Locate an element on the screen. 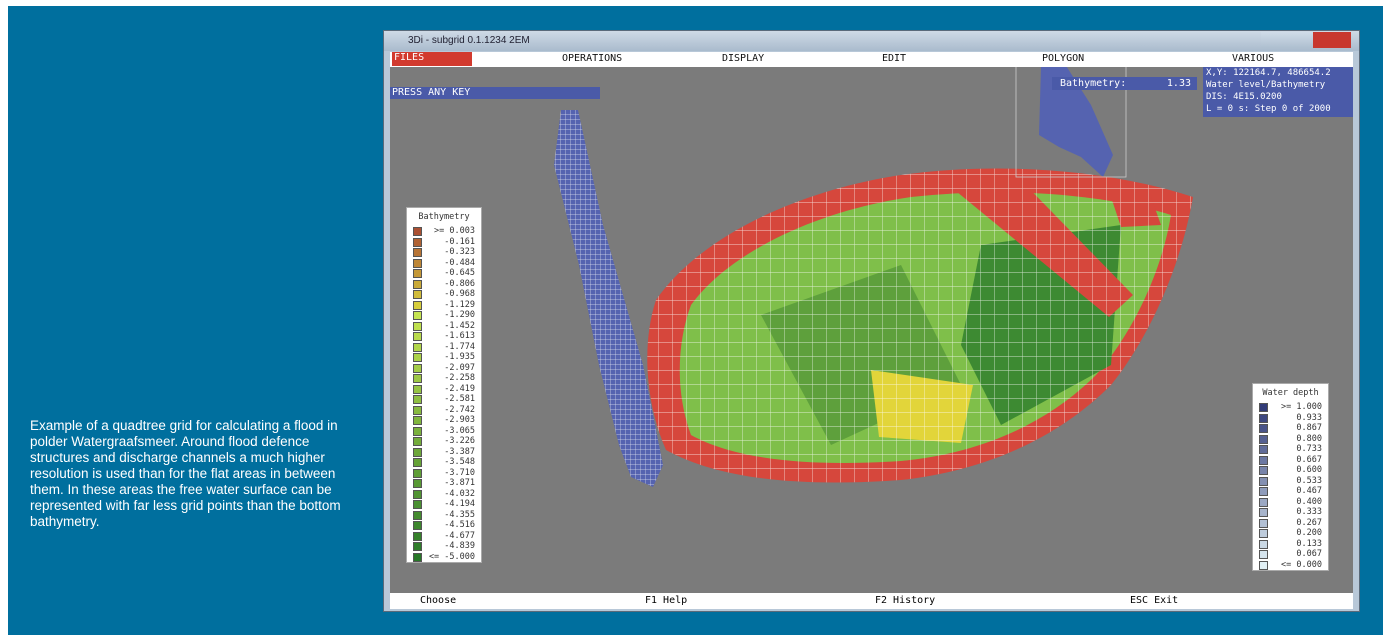 The width and height of the screenshot is (1391, 641). legend-row: -2.258 is located at coordinates (444, 378).